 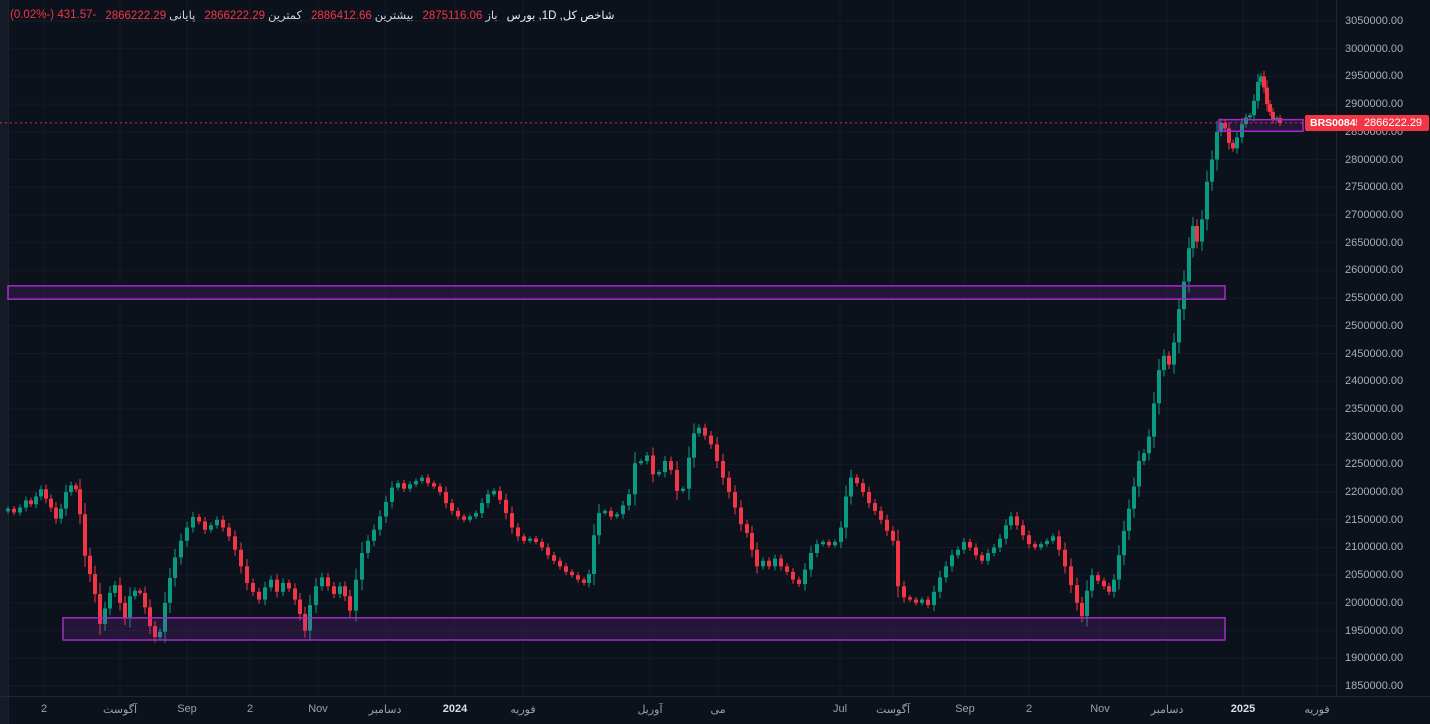 I want to click on price-tick-label: 2100000.00, so click(x=1374, y=547).